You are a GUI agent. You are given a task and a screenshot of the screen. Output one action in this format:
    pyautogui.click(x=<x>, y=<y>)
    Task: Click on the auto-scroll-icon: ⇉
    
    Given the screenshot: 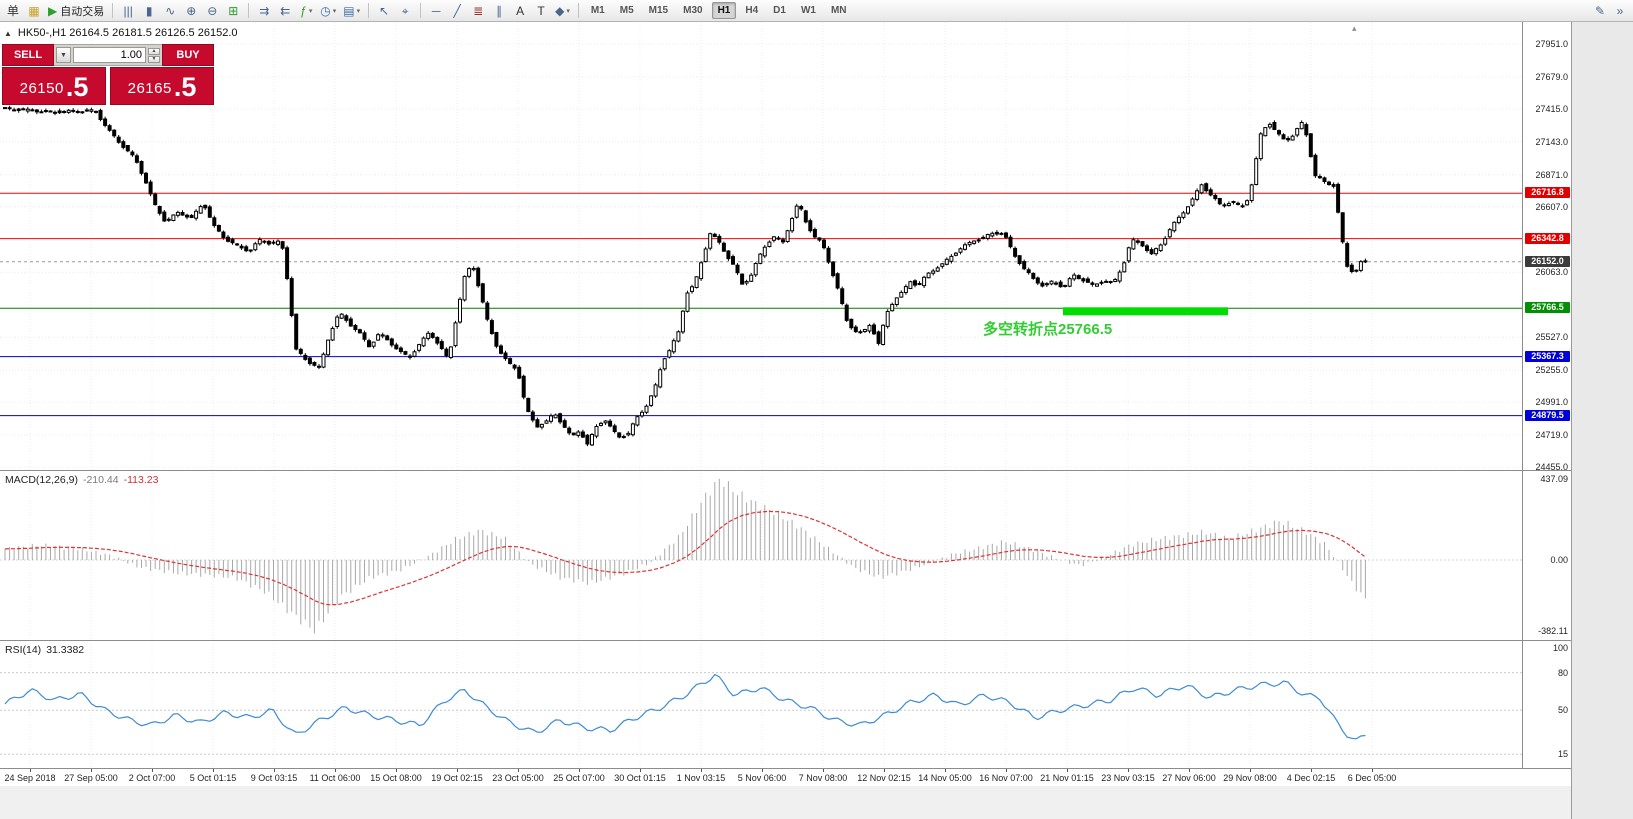 What is the action you would take?
    pyautogui.click(x=264, y=10)
    